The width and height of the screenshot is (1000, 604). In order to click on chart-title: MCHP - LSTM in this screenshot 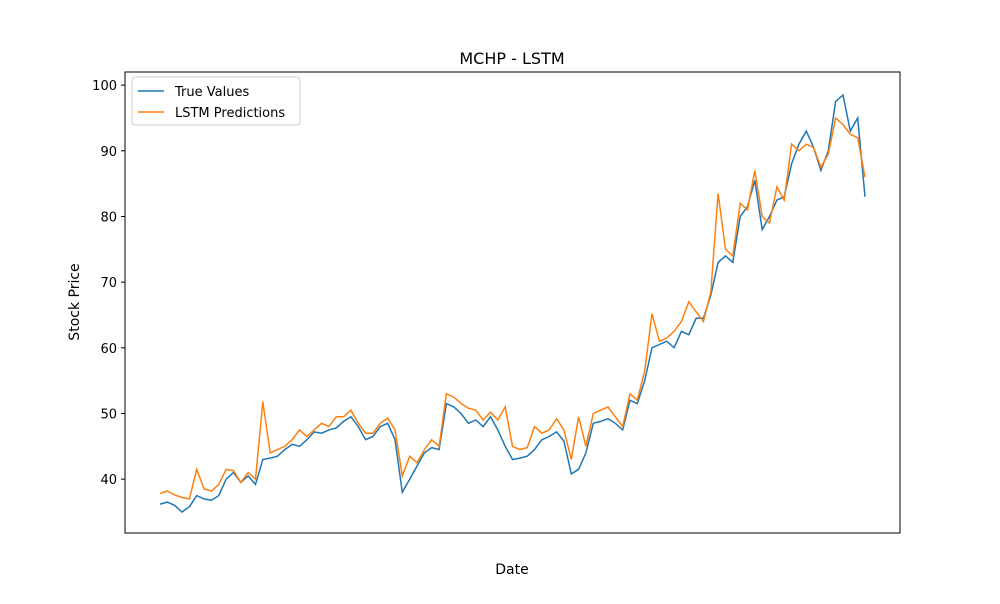, I will do `click(511, 58)`.